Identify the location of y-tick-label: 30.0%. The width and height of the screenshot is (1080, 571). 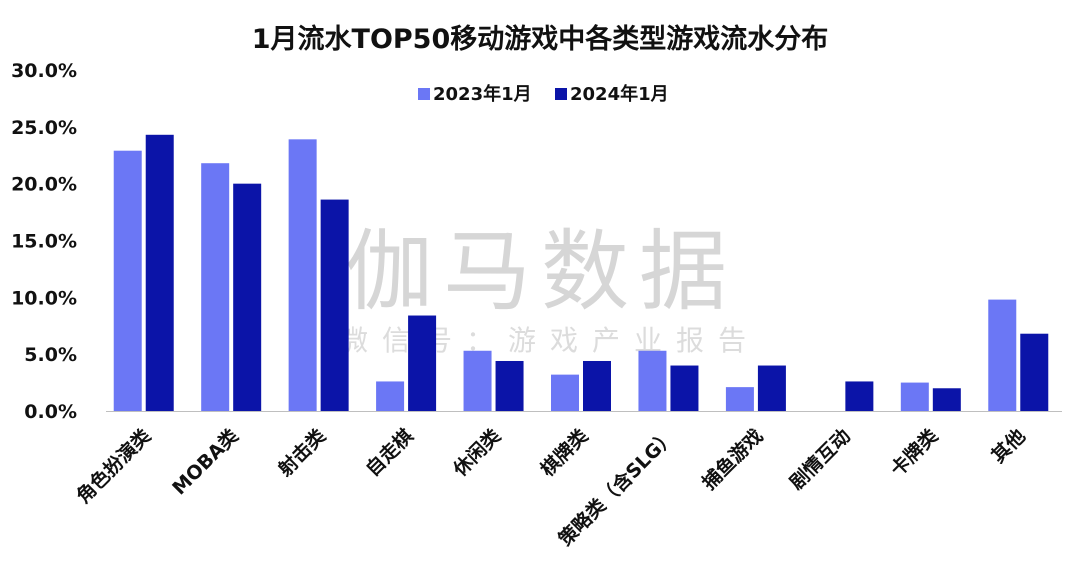
(44, 71).